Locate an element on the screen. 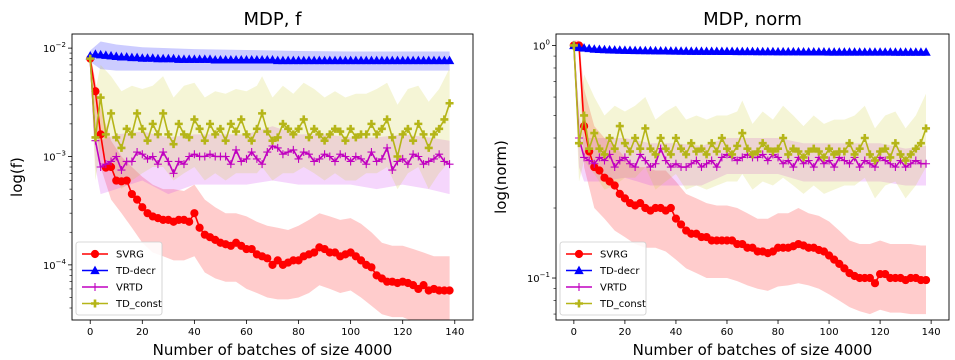 This screenshot has width=955, height=360. y-tick-label: 10−4 is located at coordinates (55, 265).